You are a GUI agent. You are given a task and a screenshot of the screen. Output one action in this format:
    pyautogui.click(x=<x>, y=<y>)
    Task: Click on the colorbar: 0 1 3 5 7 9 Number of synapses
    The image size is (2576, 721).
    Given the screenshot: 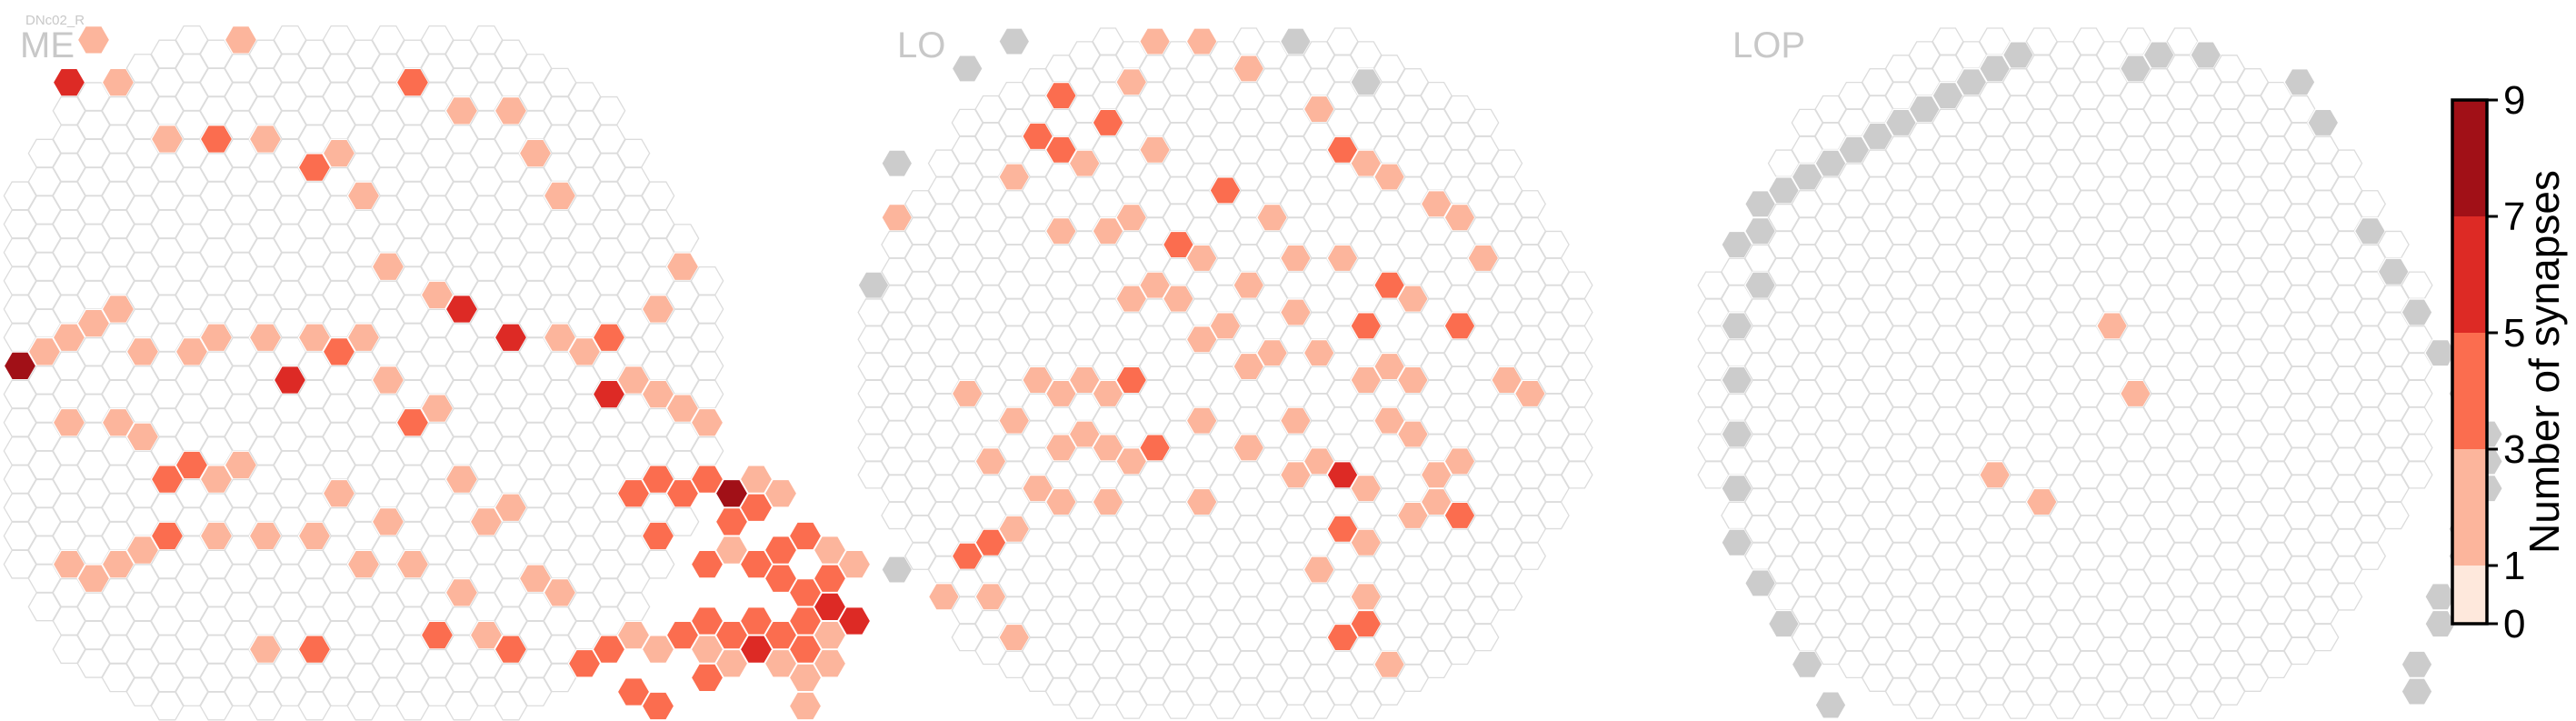 What is the action you would take?
    pyautogui.click(x=2509, y=362)
    